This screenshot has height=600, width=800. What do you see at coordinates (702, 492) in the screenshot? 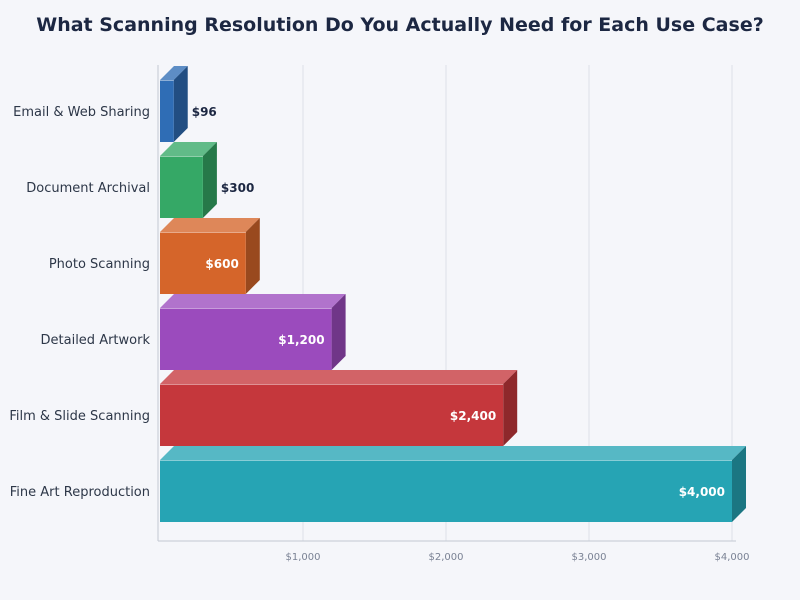
I see `value-label: $4,000` at bounding box center [702, 492].